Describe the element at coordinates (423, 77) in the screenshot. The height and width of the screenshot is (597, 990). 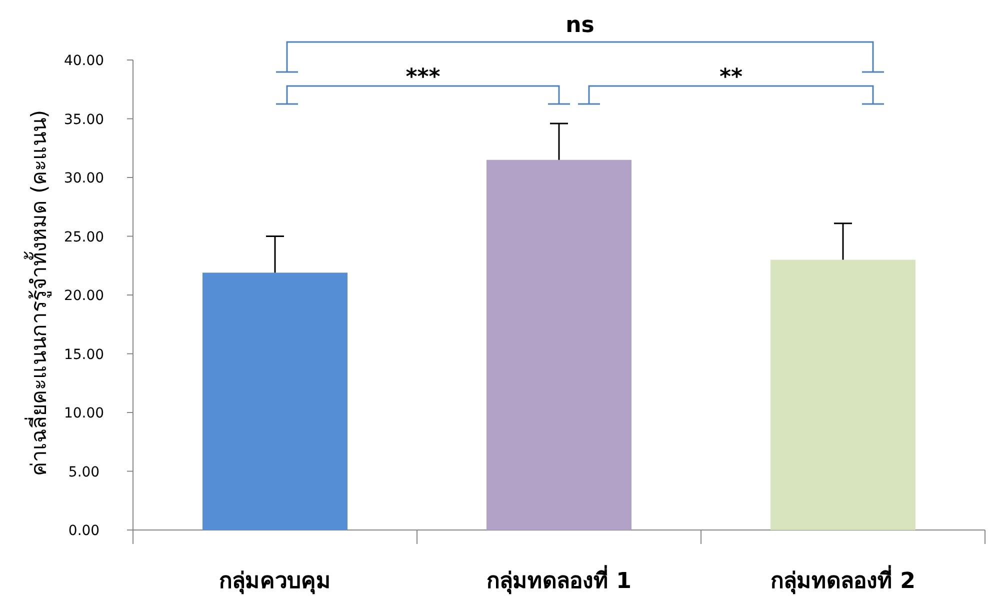
I see `annotation: ***` at that location.